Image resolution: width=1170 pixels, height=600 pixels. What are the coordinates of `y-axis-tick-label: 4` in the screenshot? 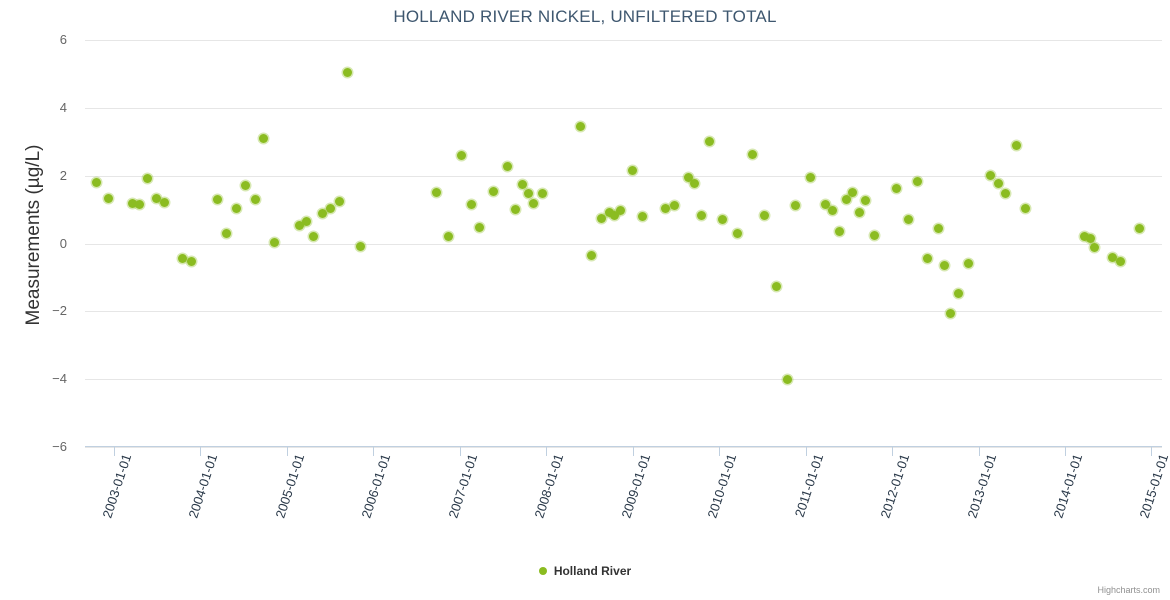 It's located at (63, 107).